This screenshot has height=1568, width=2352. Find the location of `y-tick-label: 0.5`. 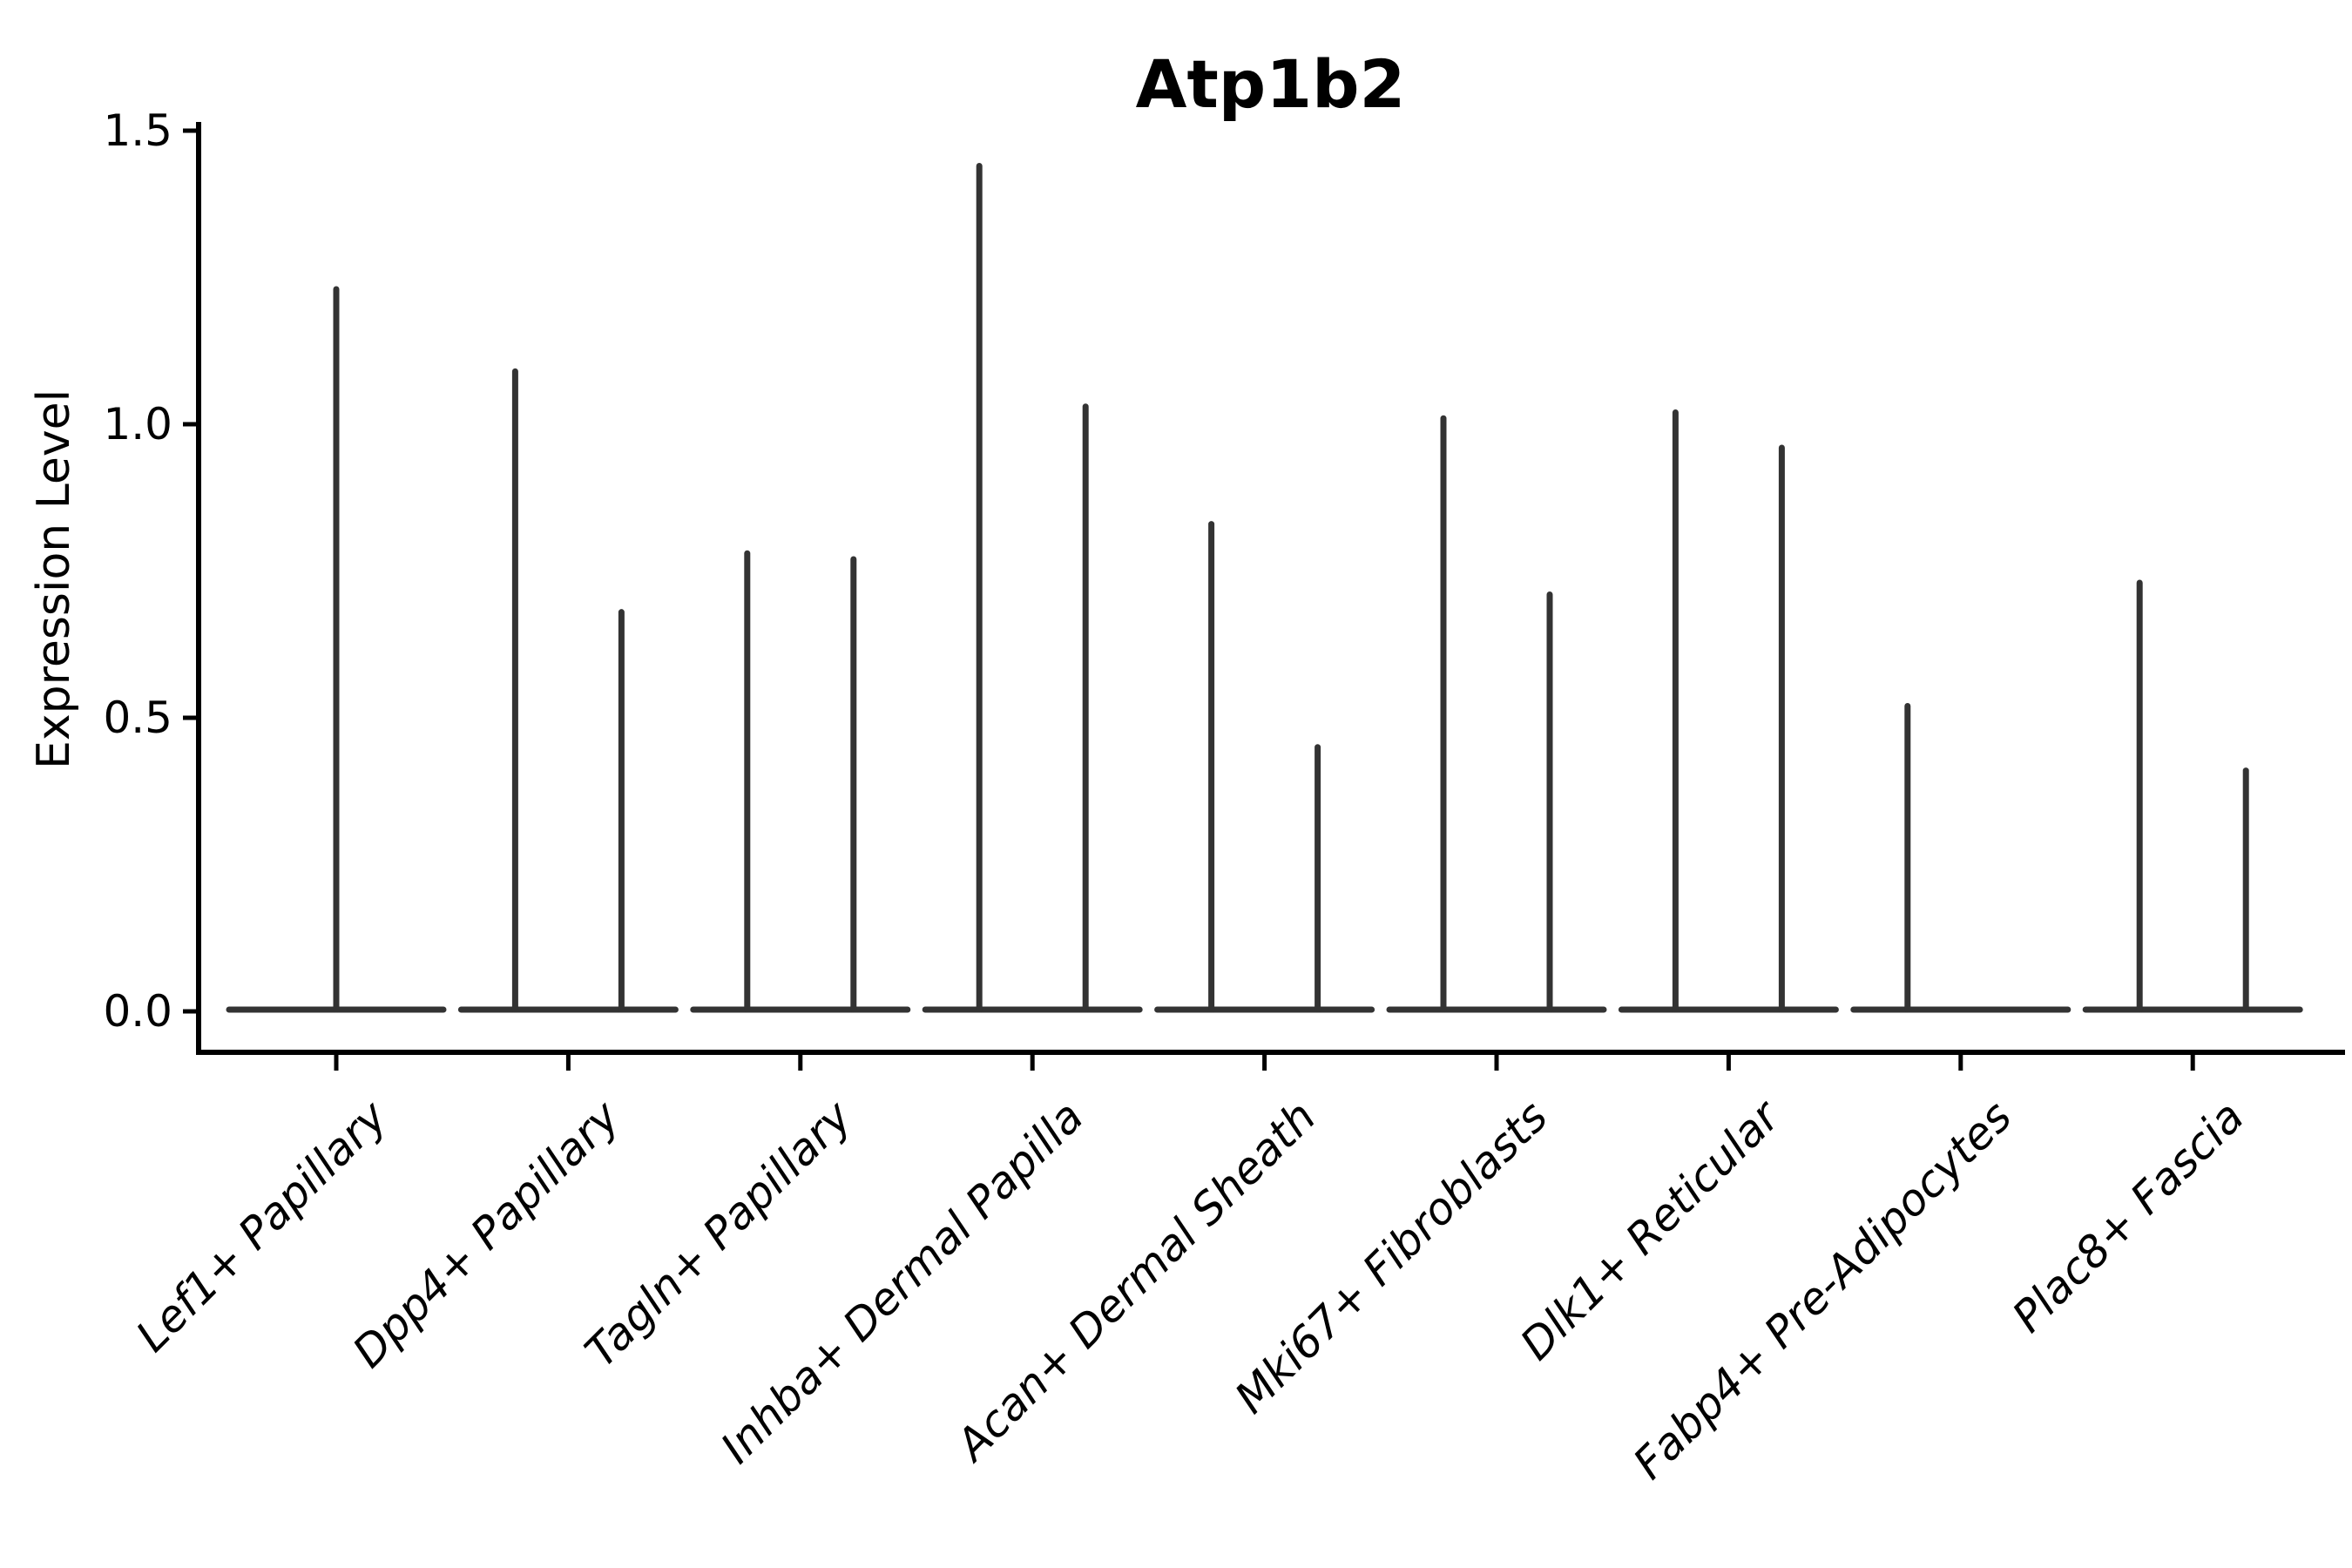

y-tick-label: 0.5 is located at coordinates (137, 718).